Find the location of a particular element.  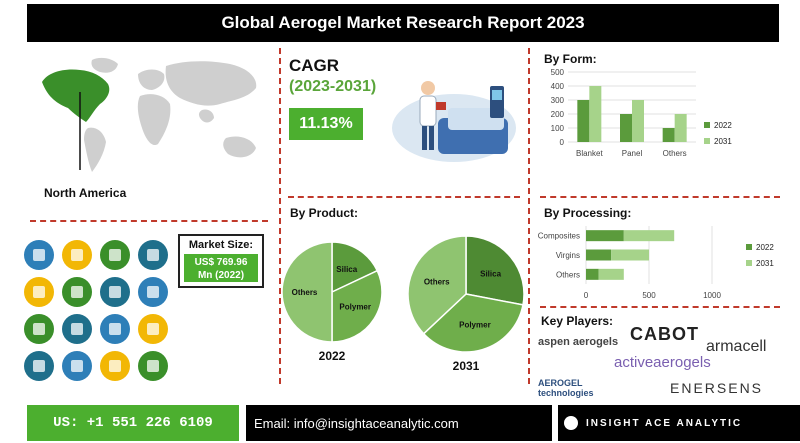

fuel-pump-icon is located at coordinates (77, 255).